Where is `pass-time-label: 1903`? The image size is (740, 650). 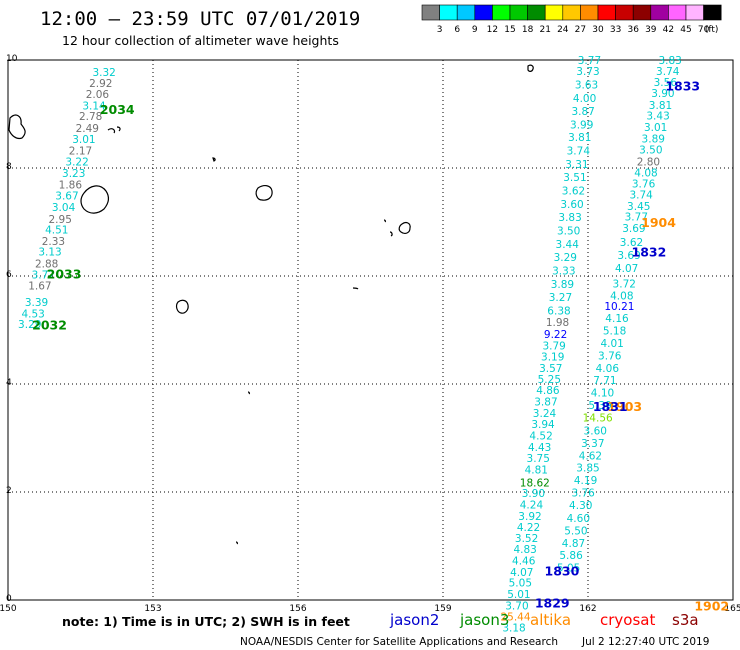
pass-time-label: 1903 is located at coordinates (624, 406).